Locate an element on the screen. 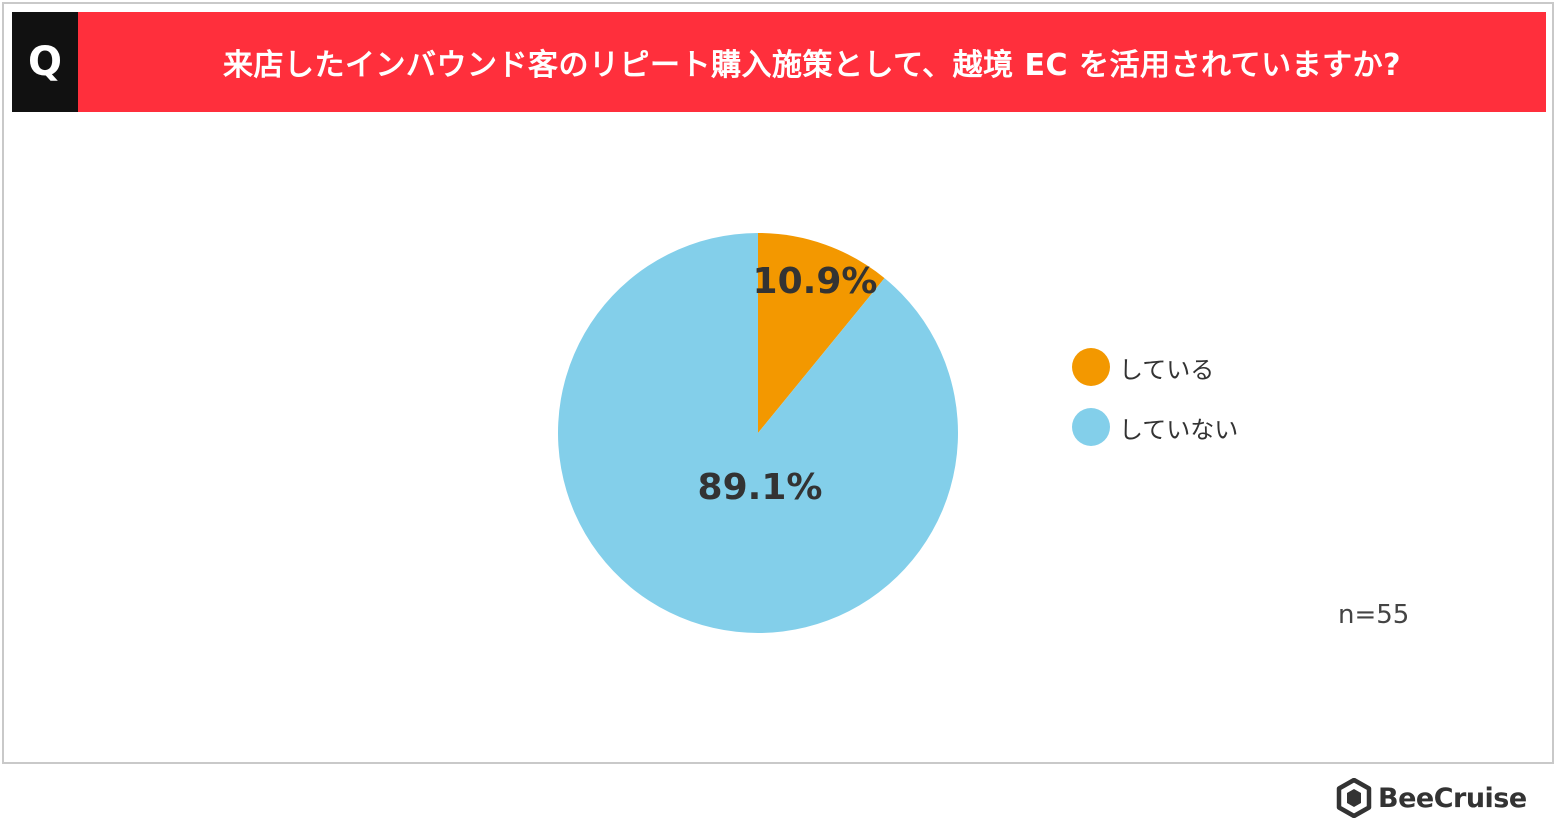 The image size is (1557, 830). brand-logo: BeeCruise is located at coordinates (1431, 798).